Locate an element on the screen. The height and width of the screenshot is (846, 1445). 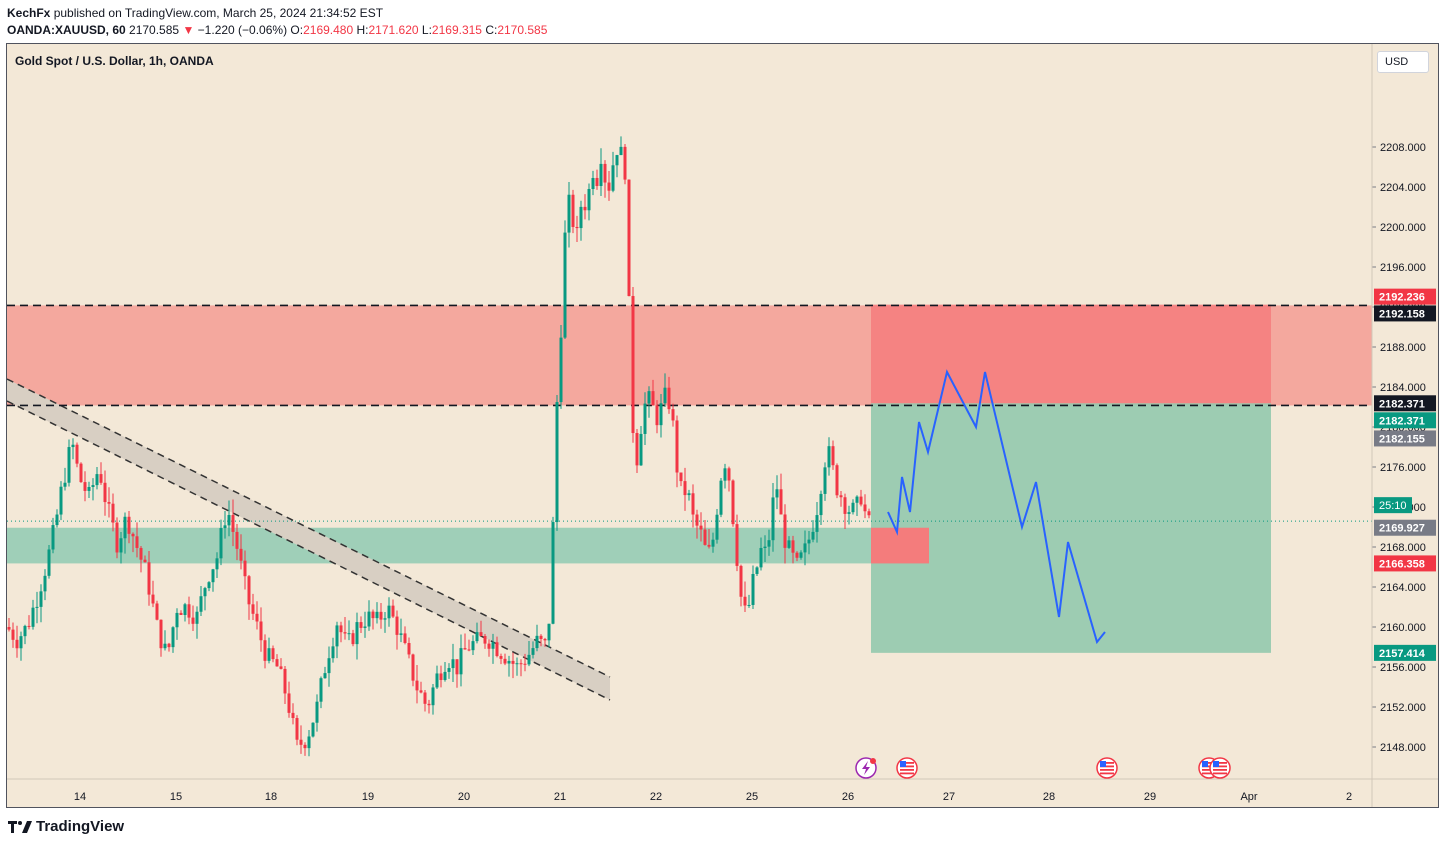
x-tick-label: 29 is located at coordinates (1150, 797).